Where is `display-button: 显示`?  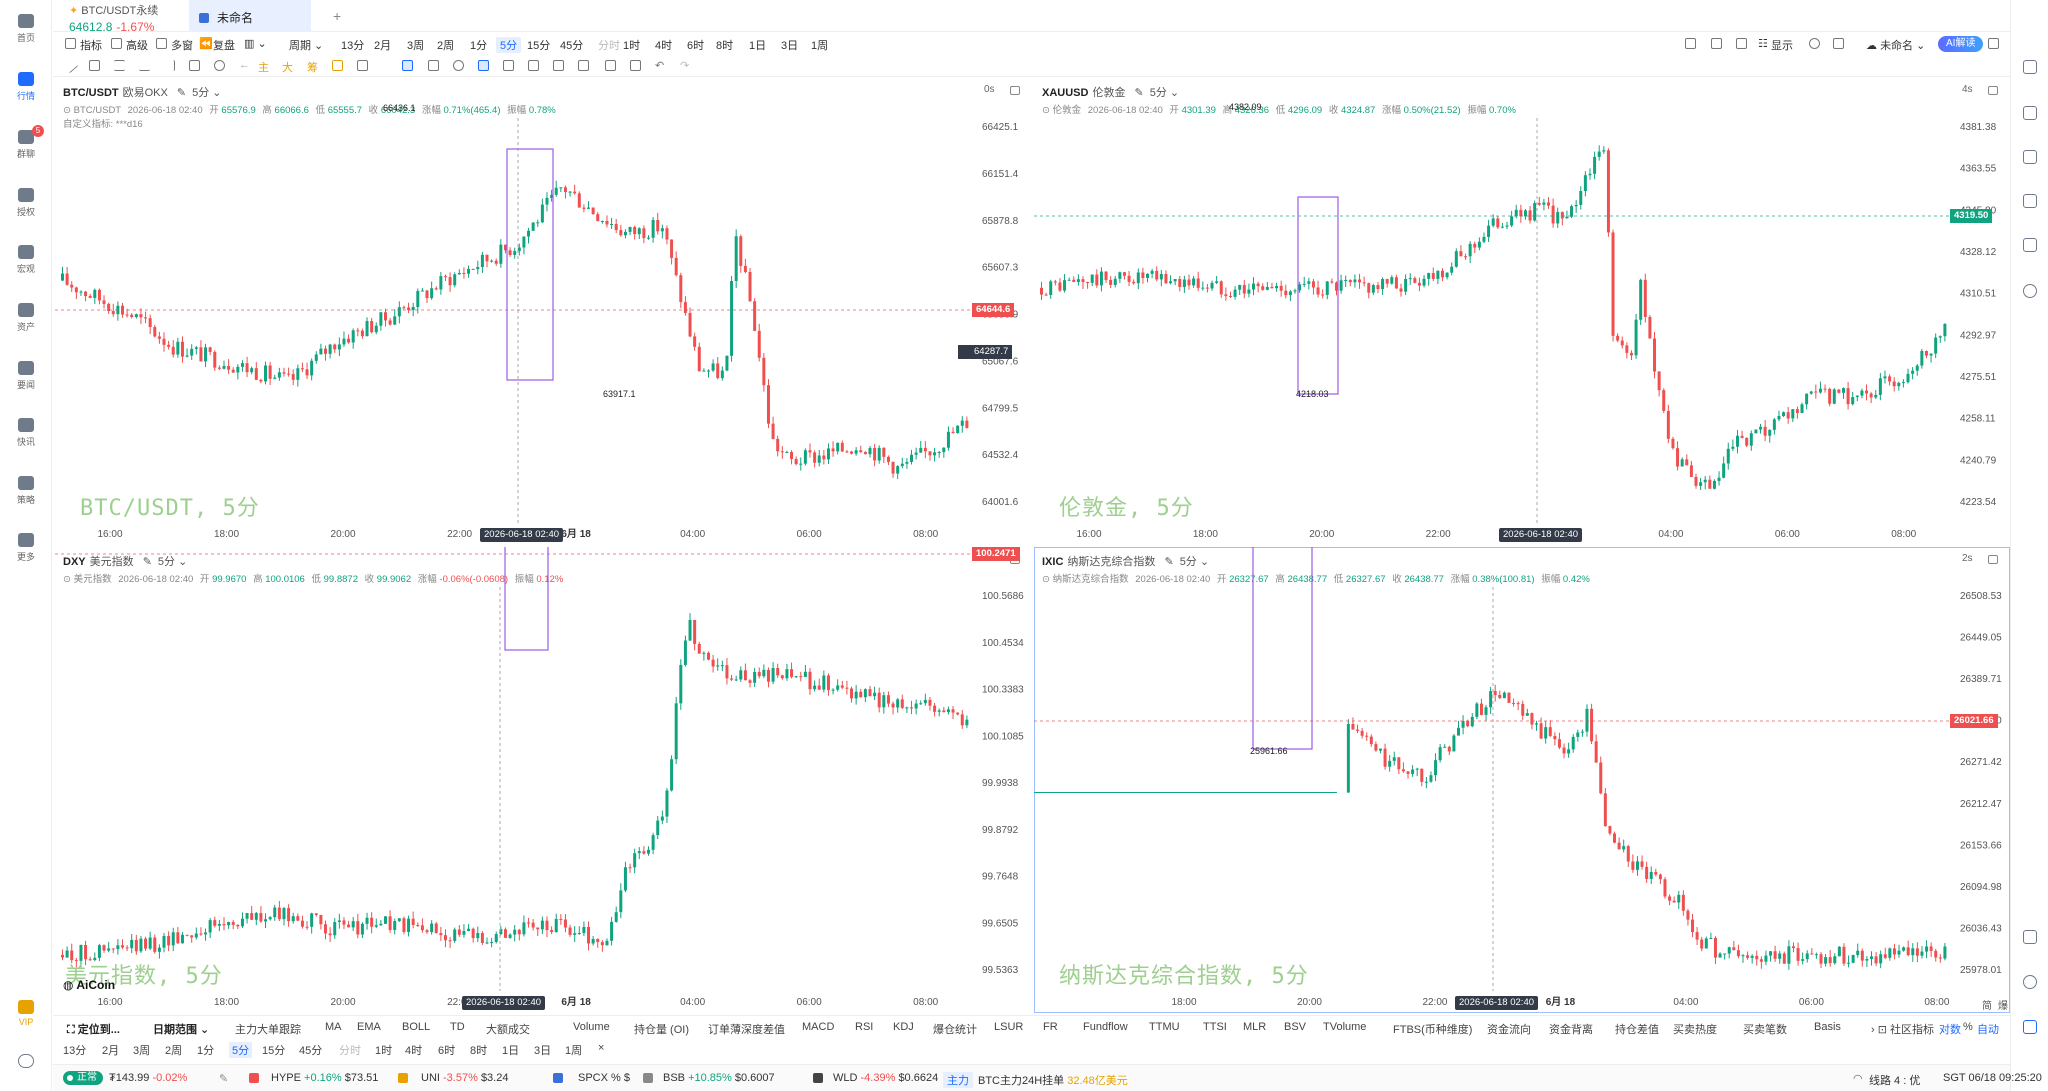
display-button: 显示 is located at coordinates (1782, 46).